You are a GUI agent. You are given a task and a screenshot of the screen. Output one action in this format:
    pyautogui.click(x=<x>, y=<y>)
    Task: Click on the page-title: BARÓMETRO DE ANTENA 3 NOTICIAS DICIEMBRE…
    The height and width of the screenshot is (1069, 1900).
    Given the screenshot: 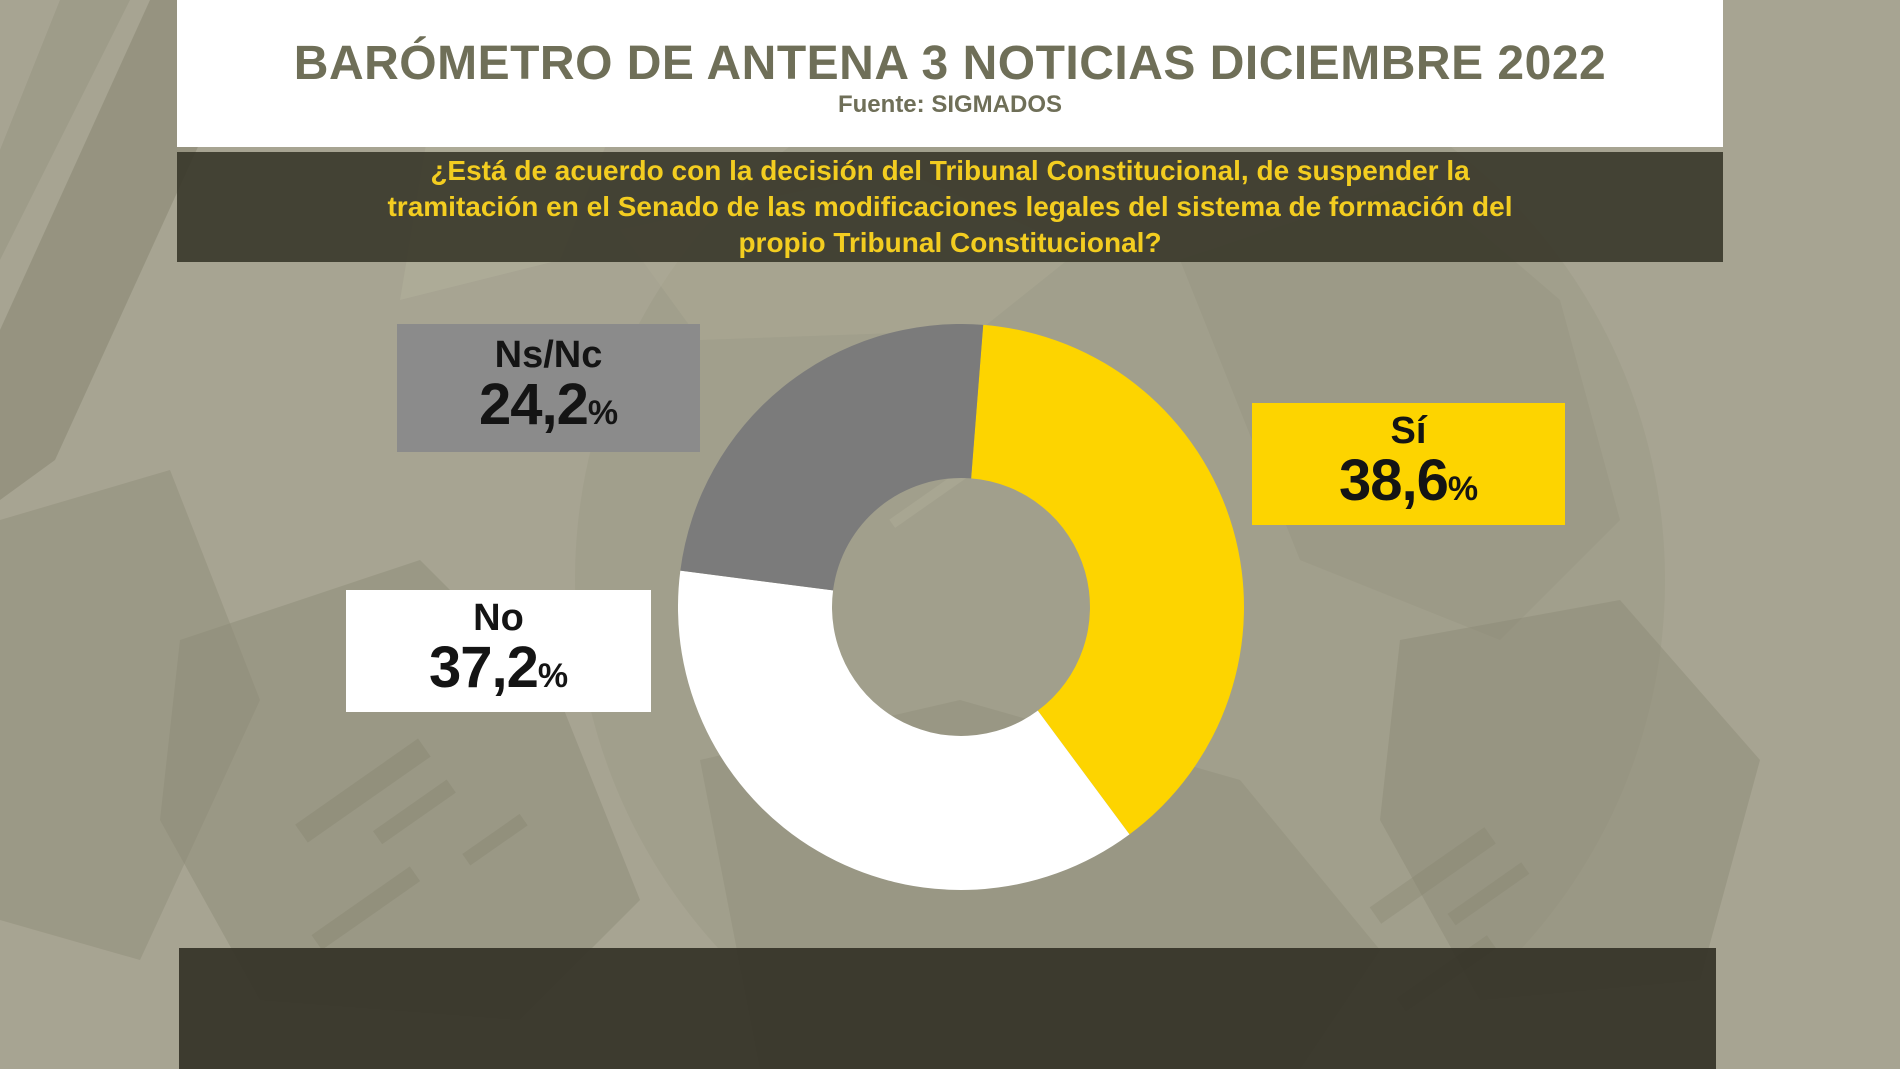 What is the action you would take?
    pyautogui.click(x=950, y=63)
    